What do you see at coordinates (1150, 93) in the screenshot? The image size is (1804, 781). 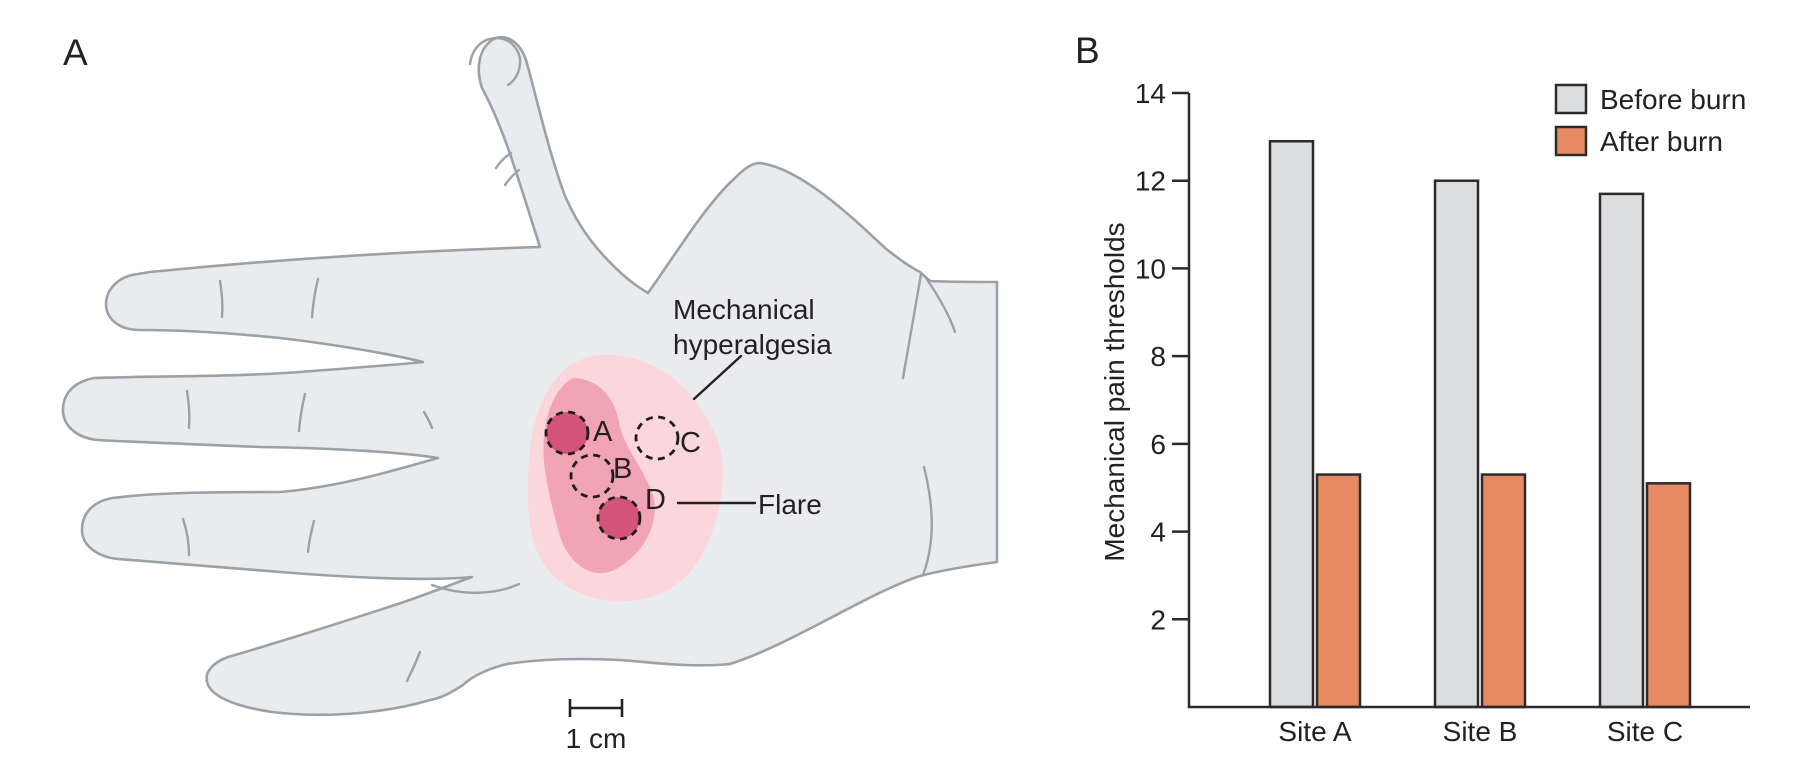 I see `y-tick-label: 14` at bounding box center [1150, 93].